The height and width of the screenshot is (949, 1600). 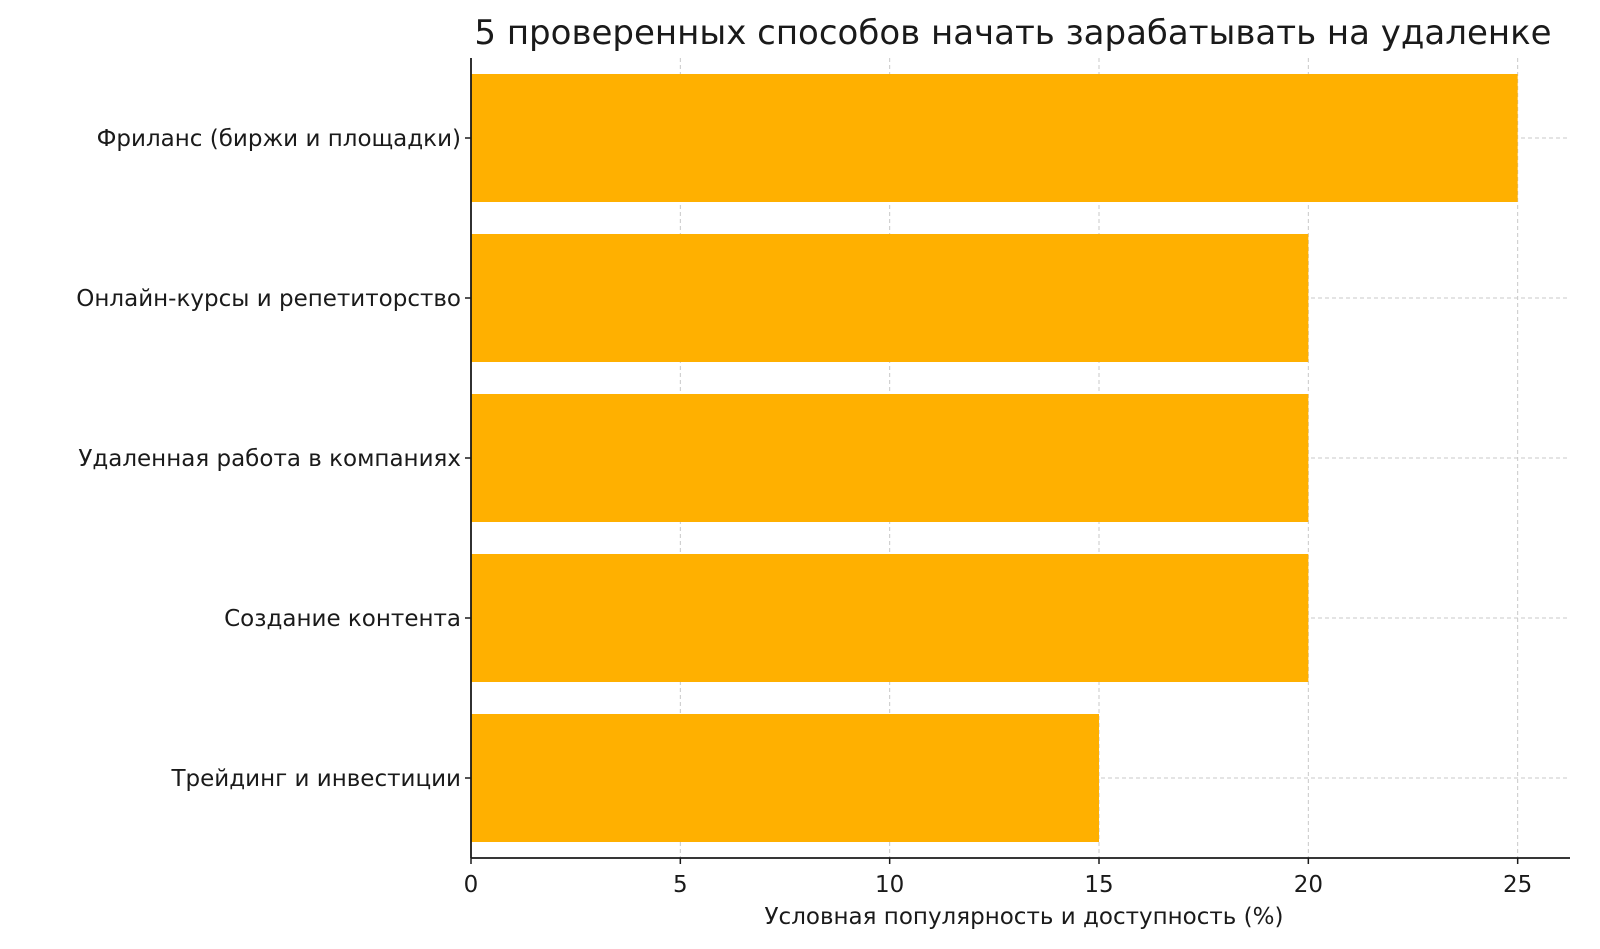 I want to click on category-label: Удаленная работа в компаниях, so click(x=269, y=459).